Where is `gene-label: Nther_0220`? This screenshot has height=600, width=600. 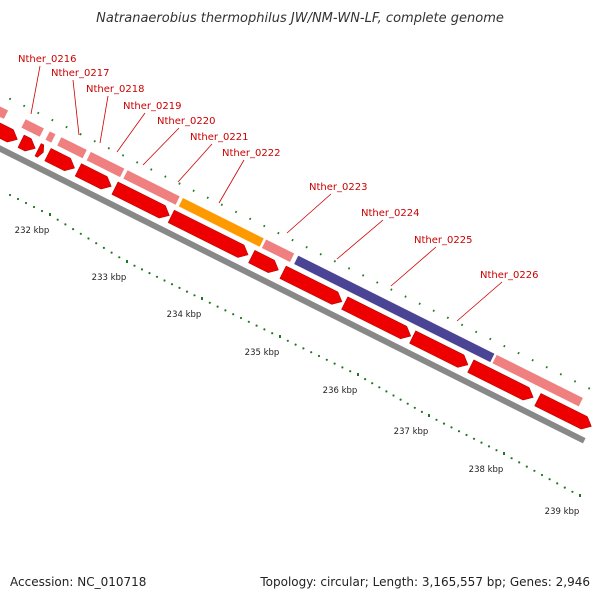
gene-label: Nther_0220 is located at coordinates (186, 121).